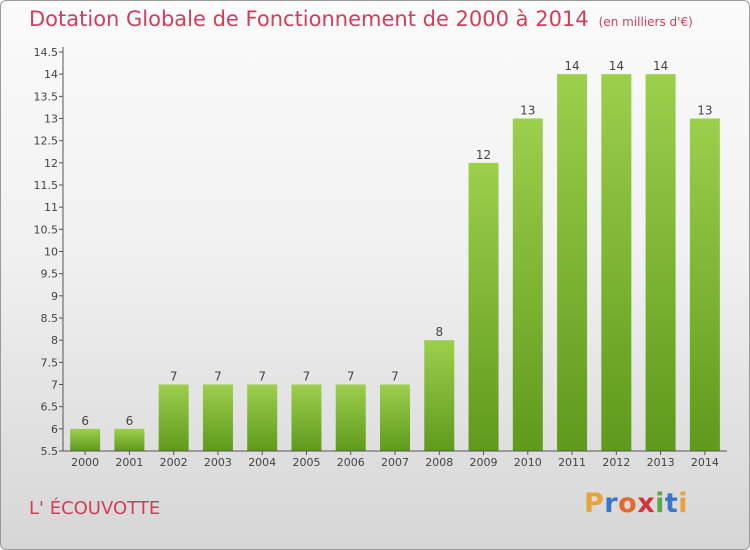 Image resolution: width=750 pixels, height=550 pixels. Describe the element at coordinates (54, 296) in the screenshot. I see `y-tick-label: 9` at that location.